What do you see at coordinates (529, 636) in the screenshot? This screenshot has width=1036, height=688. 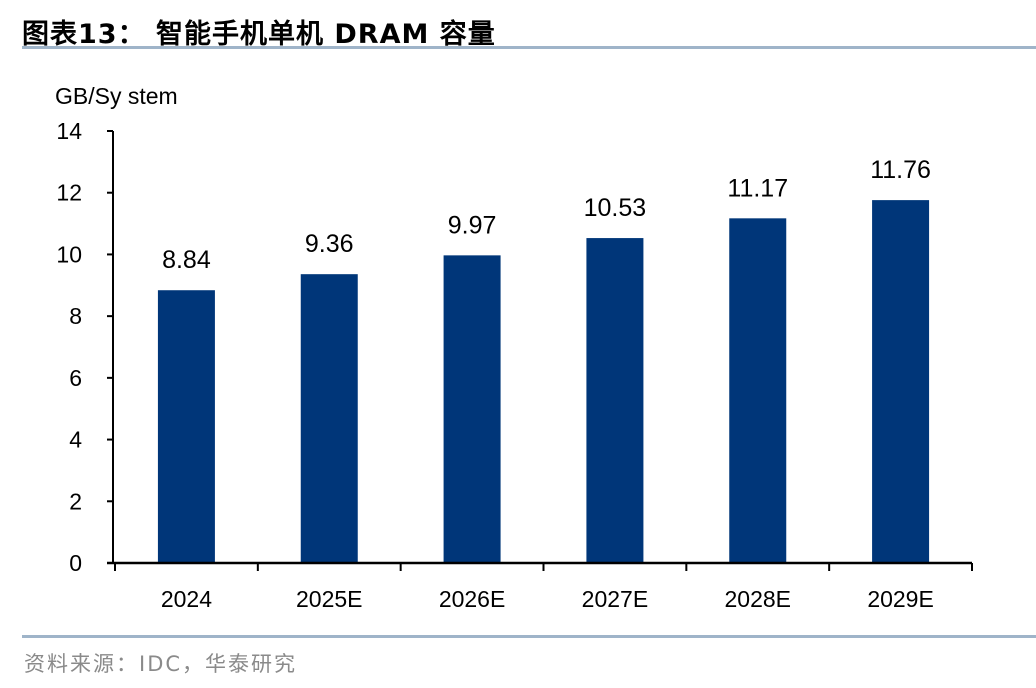 I see `footer-divider` at bounding box center [529, 636].